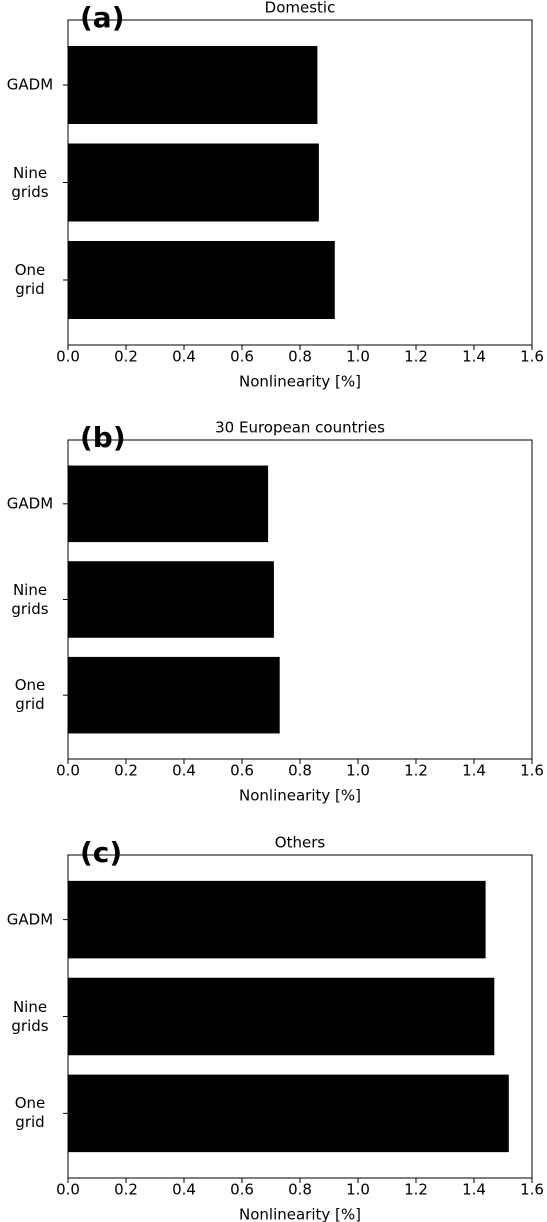 Image resolution: width=547 pixels, height=1222 pixels. What do you see at coordinates (103, 437) in the screenshot?
I see `panel-label: (b)` at bounding box center [103, 437].